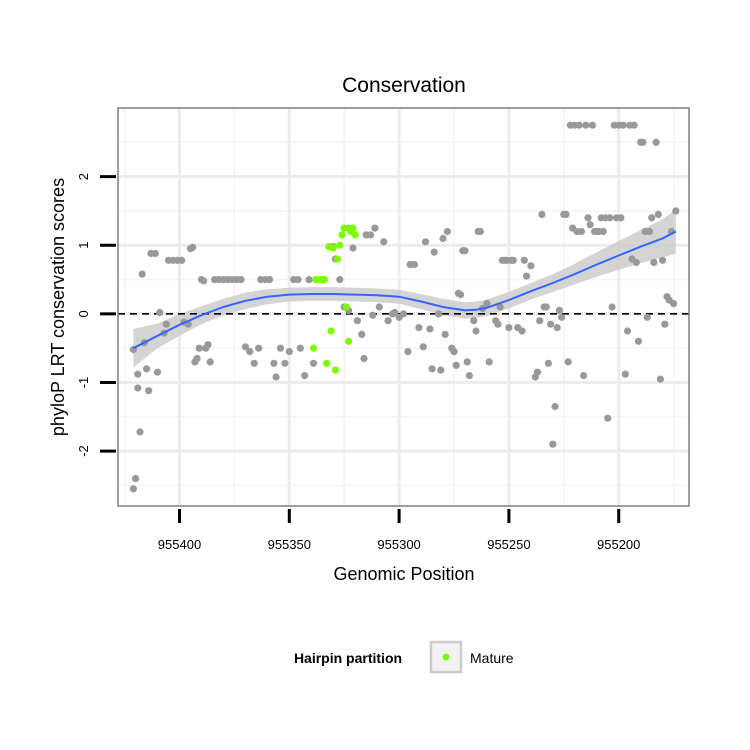  Describe the element at coordinates (83, 245) in the screenshot. I see `y-tick-label: 1` at that location.